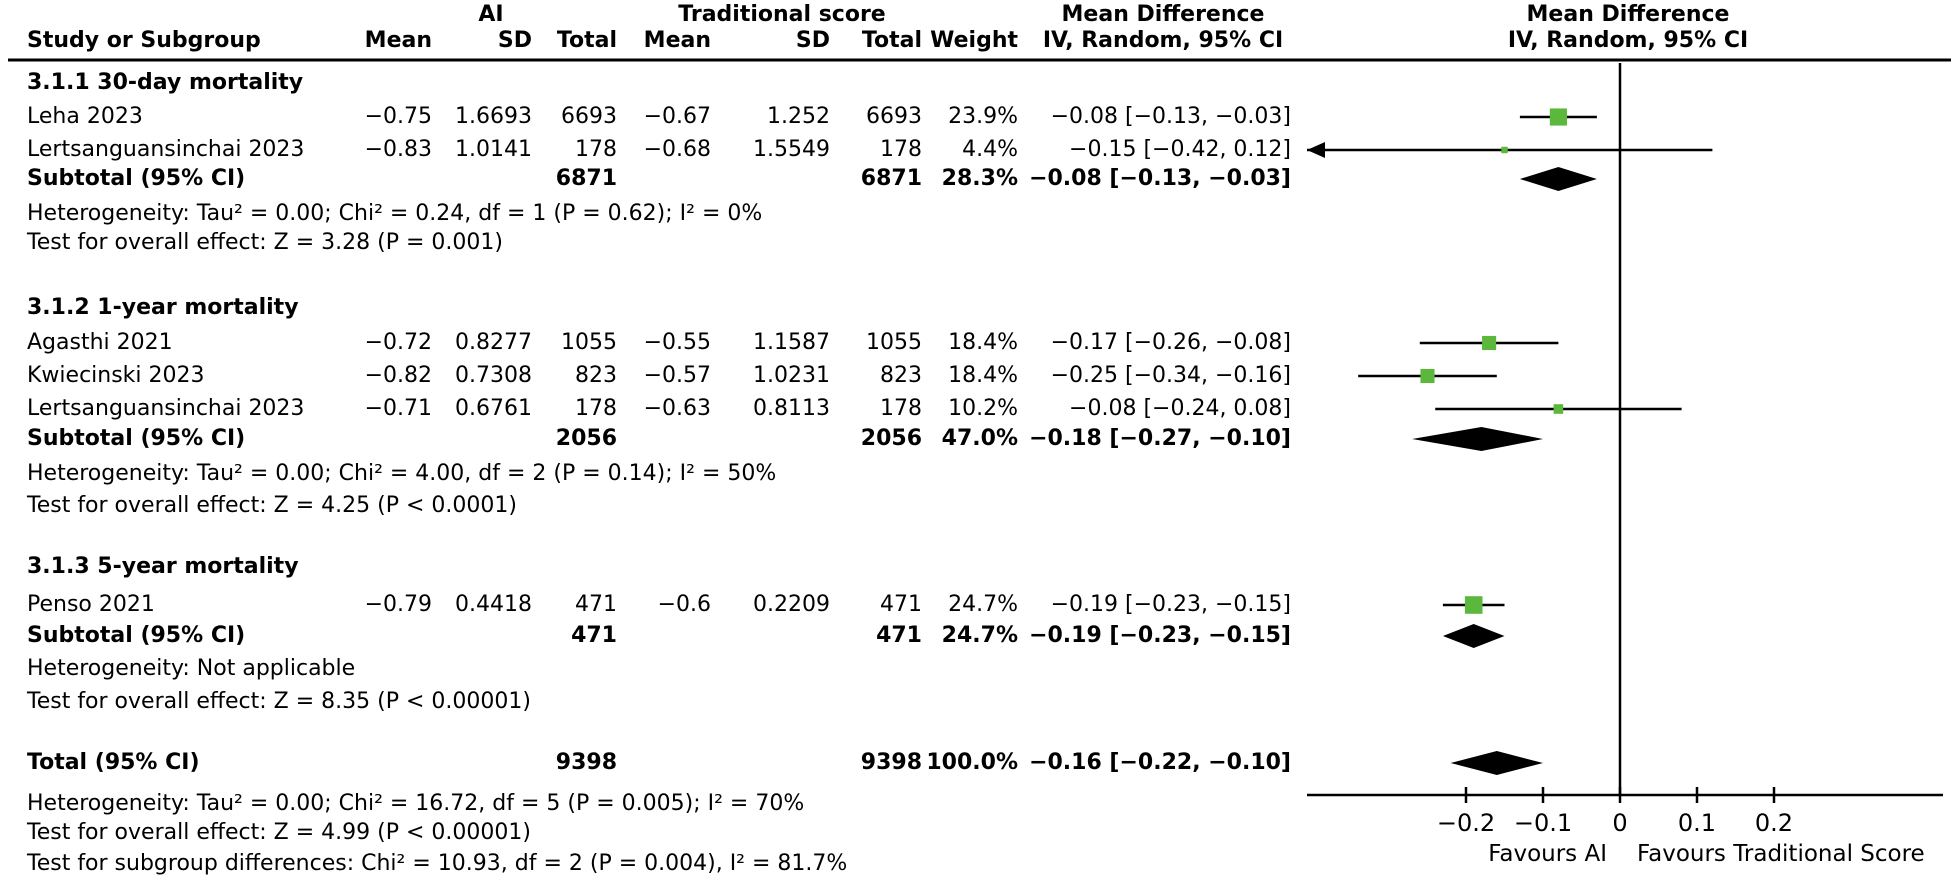  Describe the element at coordinates (1619, 823) in the screenshot. I see `axis-tick-label: 0` at that location.